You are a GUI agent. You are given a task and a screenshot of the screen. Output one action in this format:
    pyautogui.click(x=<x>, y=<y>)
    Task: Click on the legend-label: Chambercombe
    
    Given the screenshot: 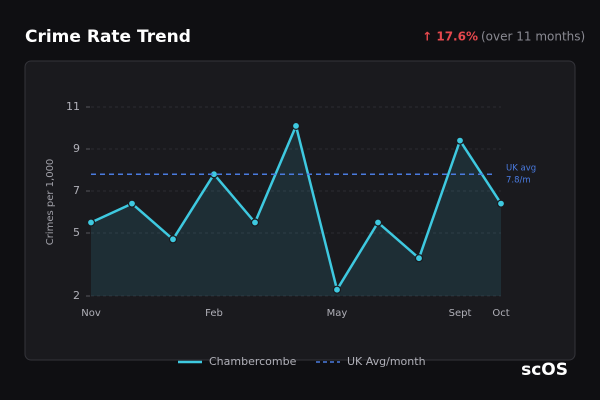 What is the action you would take?
    pyautogui.click(x=253, y=361)
    